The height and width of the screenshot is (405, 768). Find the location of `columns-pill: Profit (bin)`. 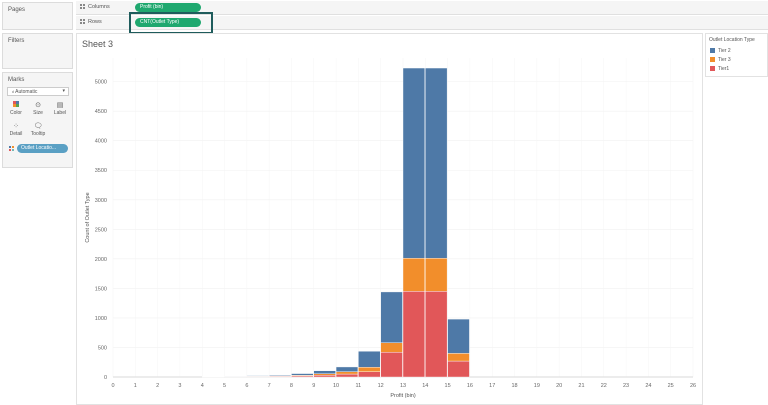

columns-pill: Profit (bin) is located at coordinates (168, 7).